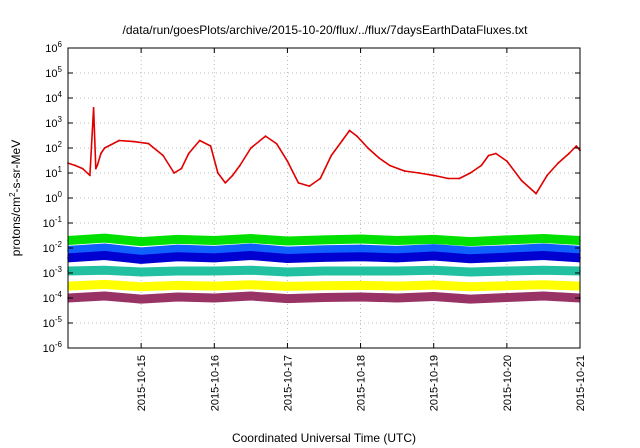  I want to click on x-tick-label: 2015-10-21, so click(581, 383).